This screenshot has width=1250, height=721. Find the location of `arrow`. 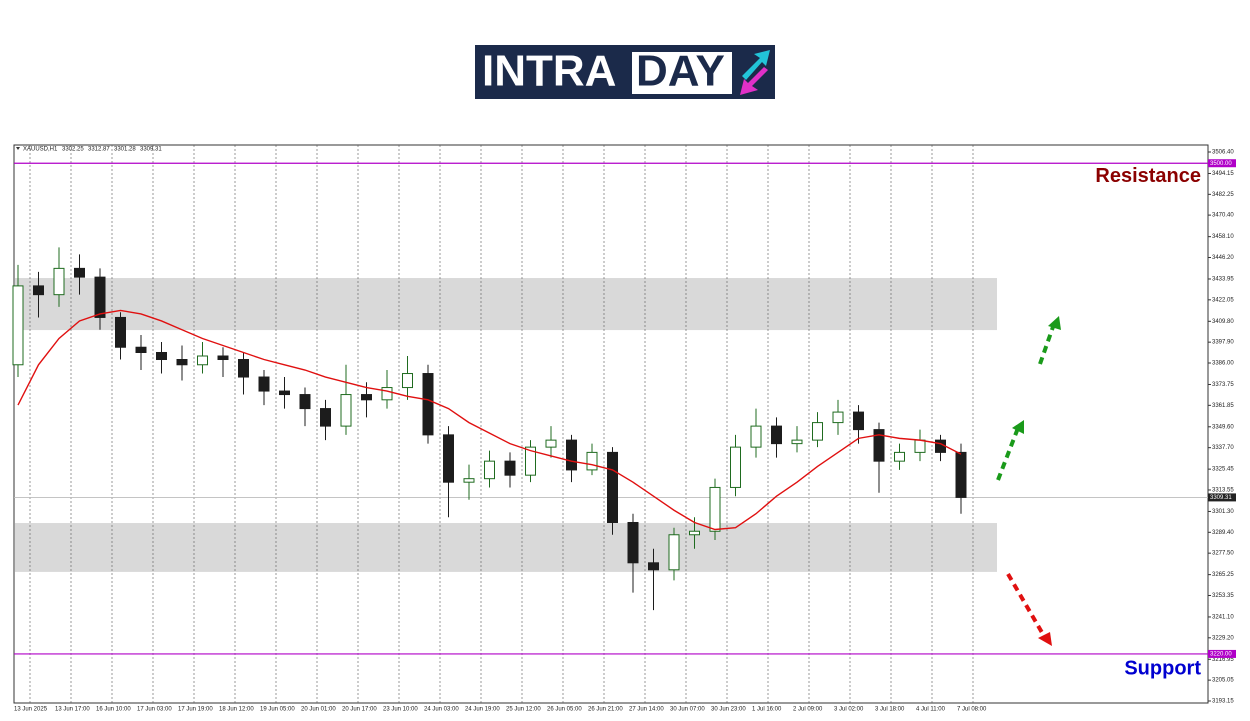

arrow is located at coordinates (1008, 454).